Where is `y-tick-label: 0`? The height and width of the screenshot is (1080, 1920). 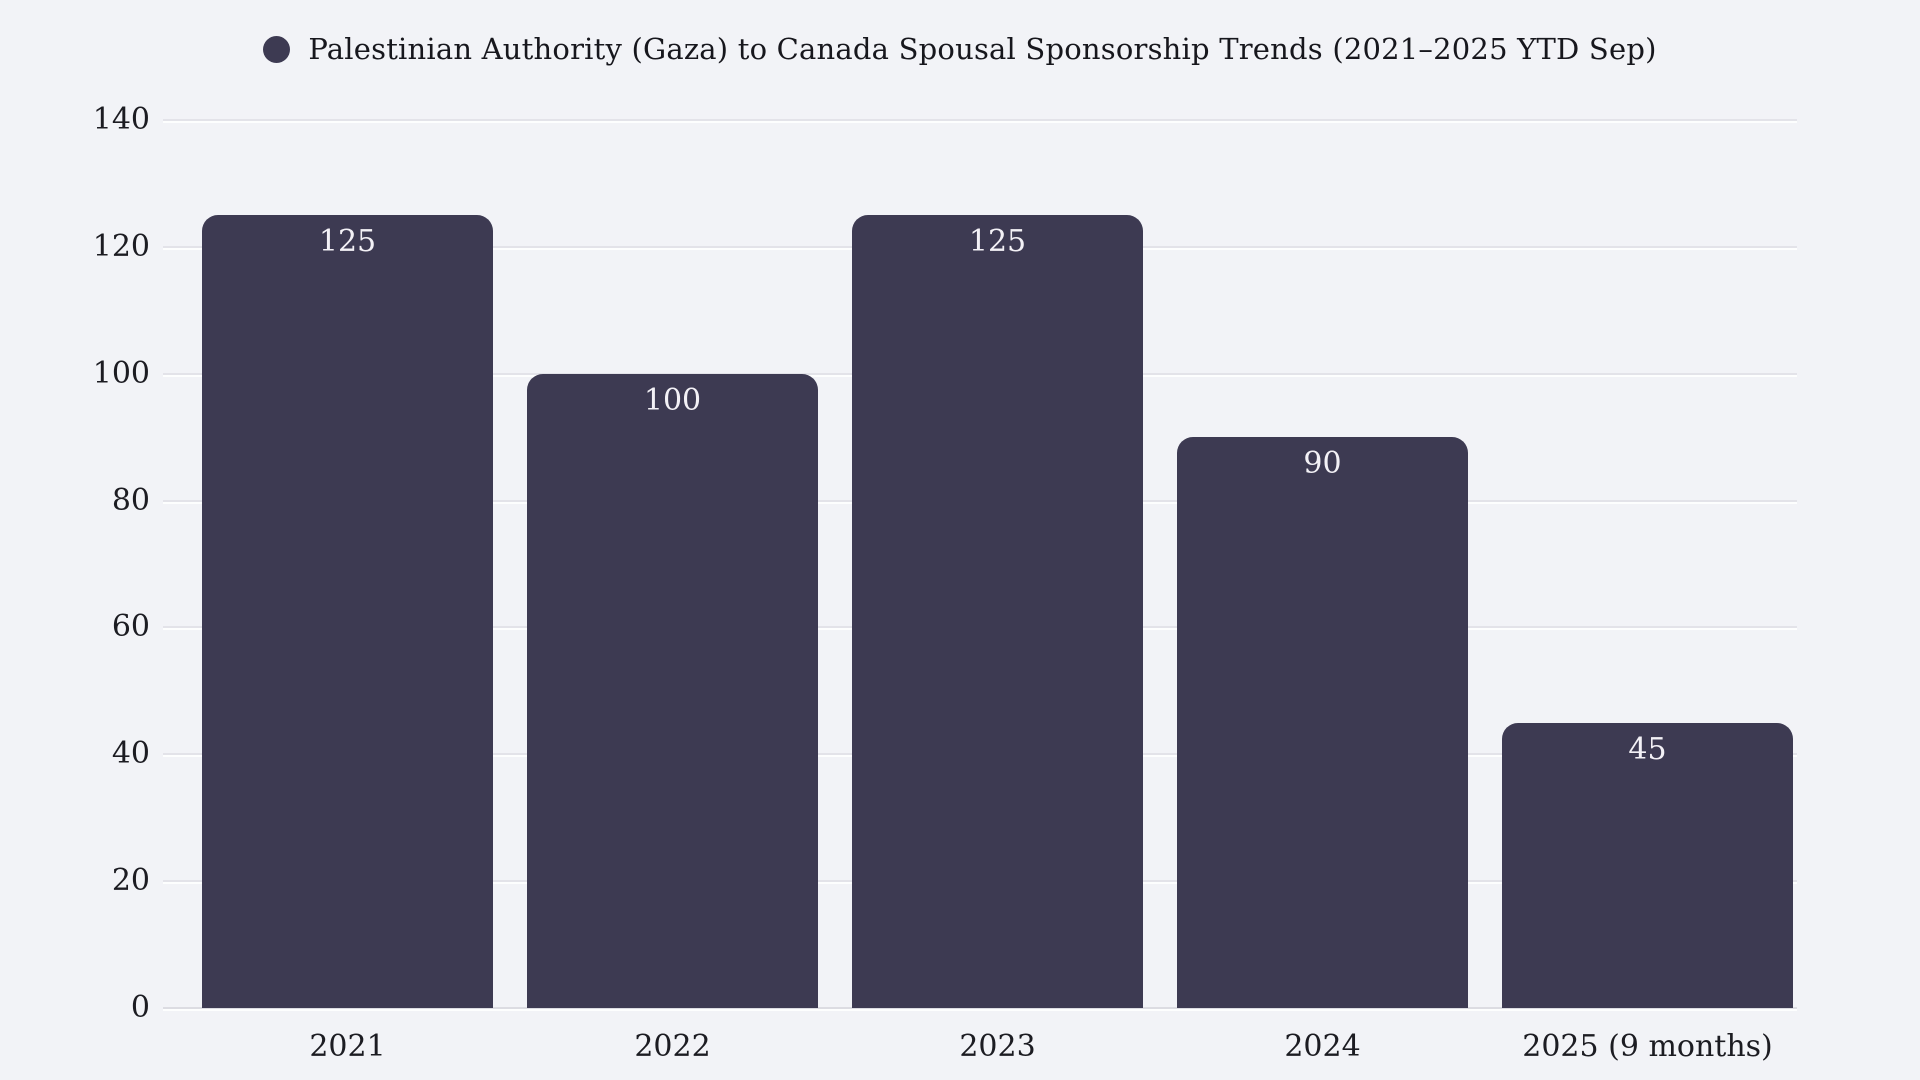 y-tick-label: 0 is located at coordinates (140, 1007).